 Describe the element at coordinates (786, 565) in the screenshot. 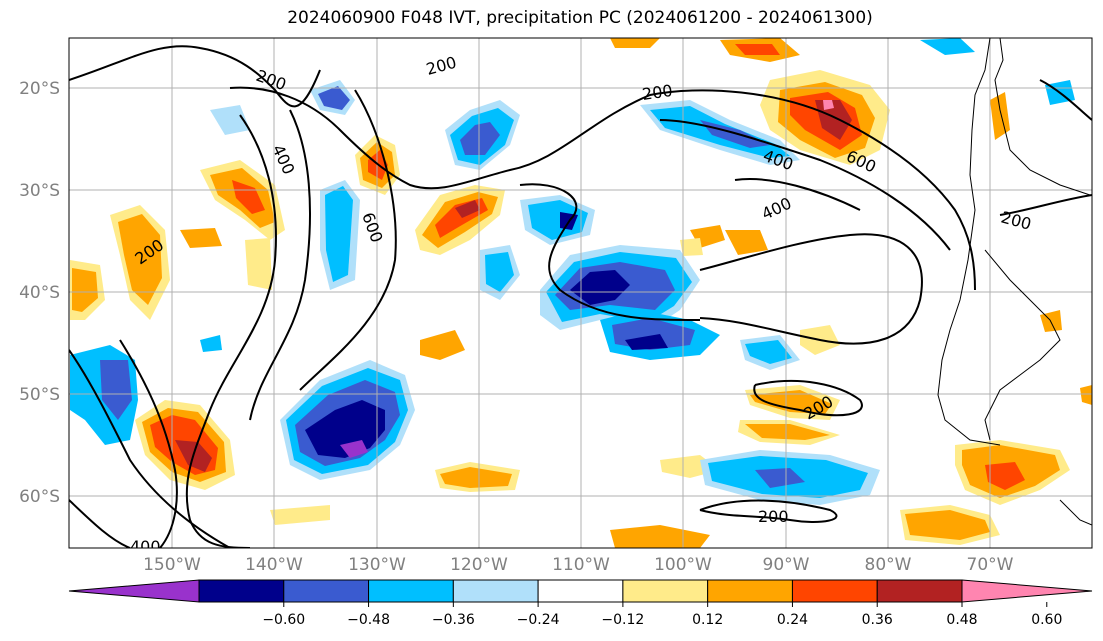

I see `lon-label: 90°W` at that location.